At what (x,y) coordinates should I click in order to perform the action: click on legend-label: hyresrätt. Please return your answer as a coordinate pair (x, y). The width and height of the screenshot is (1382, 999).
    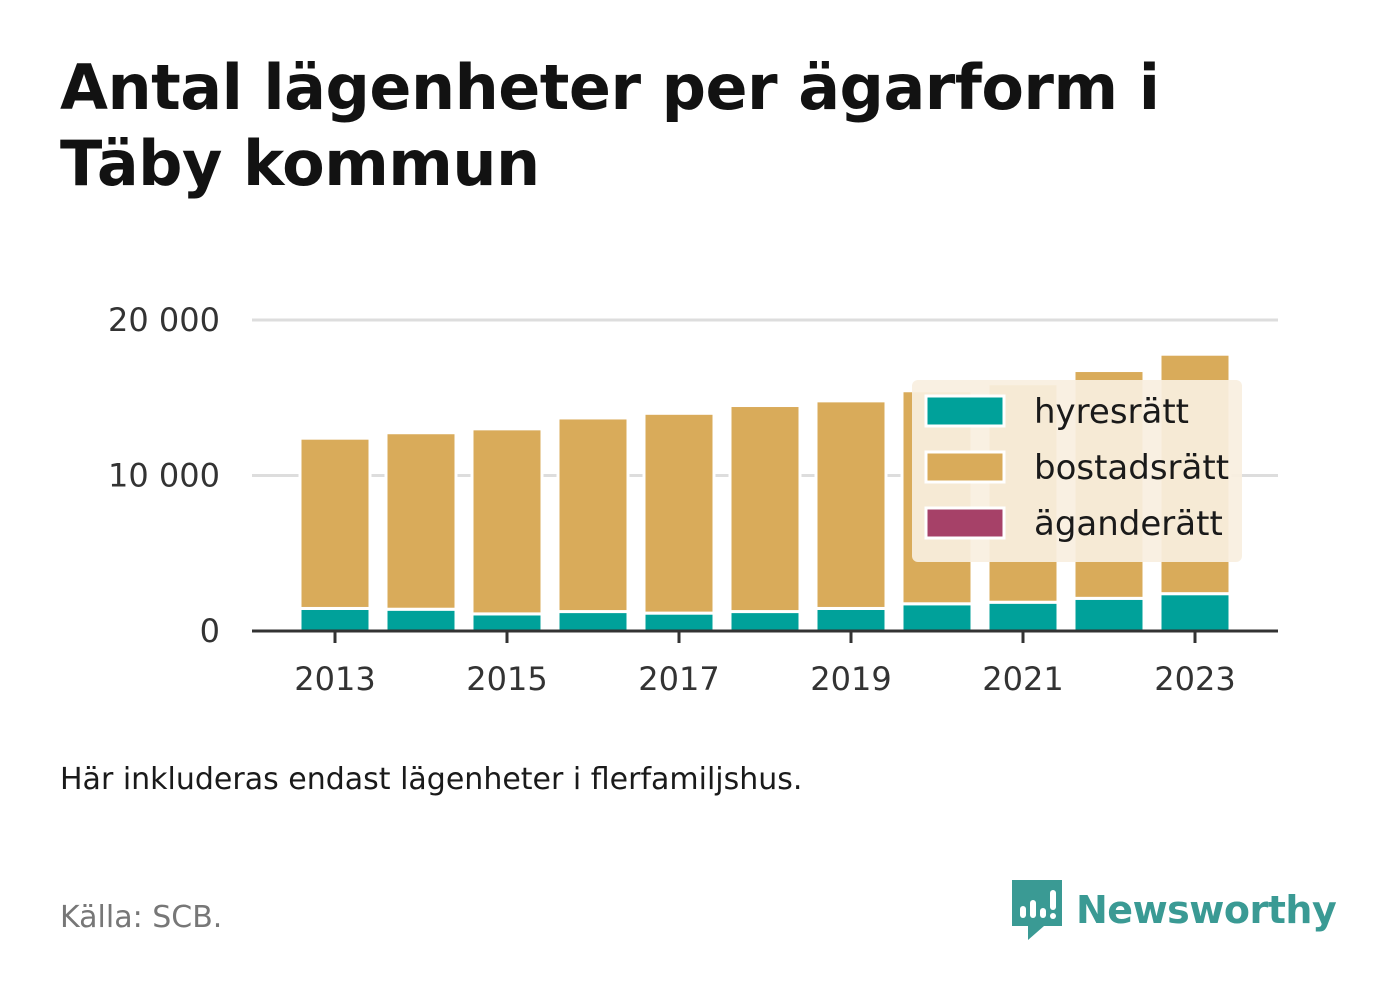
    Looking at the image, I should click on (1111, 412).